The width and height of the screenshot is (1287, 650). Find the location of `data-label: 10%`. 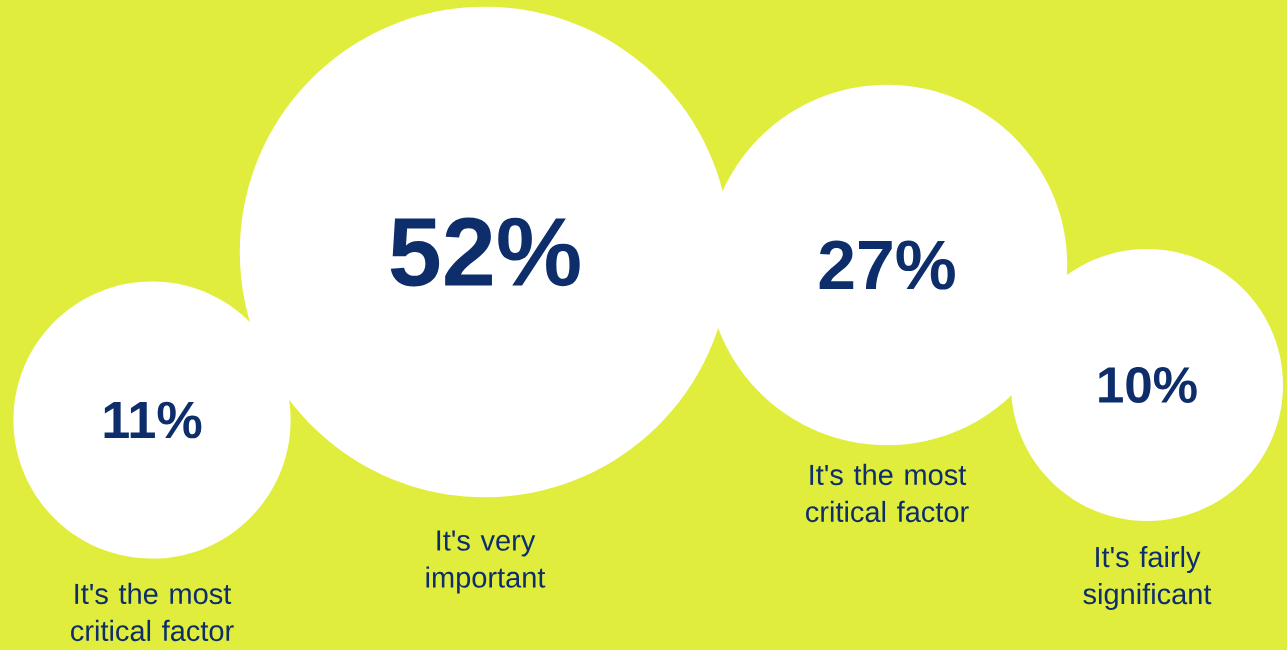

data-label: 10% is located at coordinates (1148, 385).